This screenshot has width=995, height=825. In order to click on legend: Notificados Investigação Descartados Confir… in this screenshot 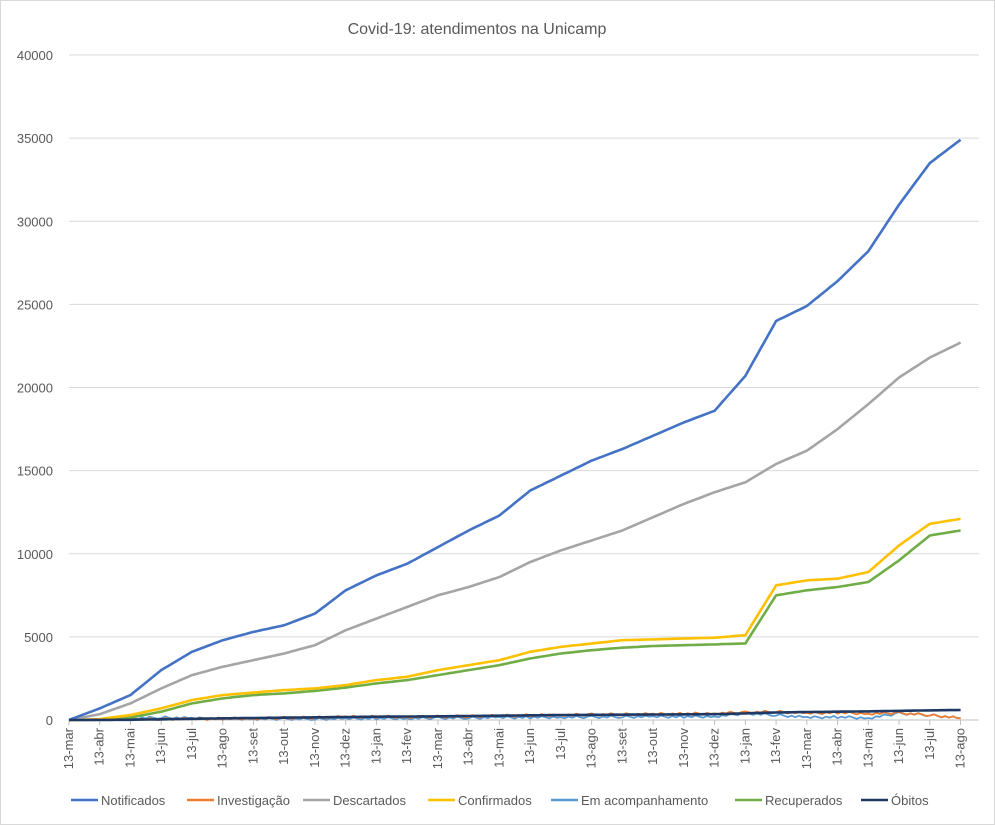, I will do `click(500, 800)`.